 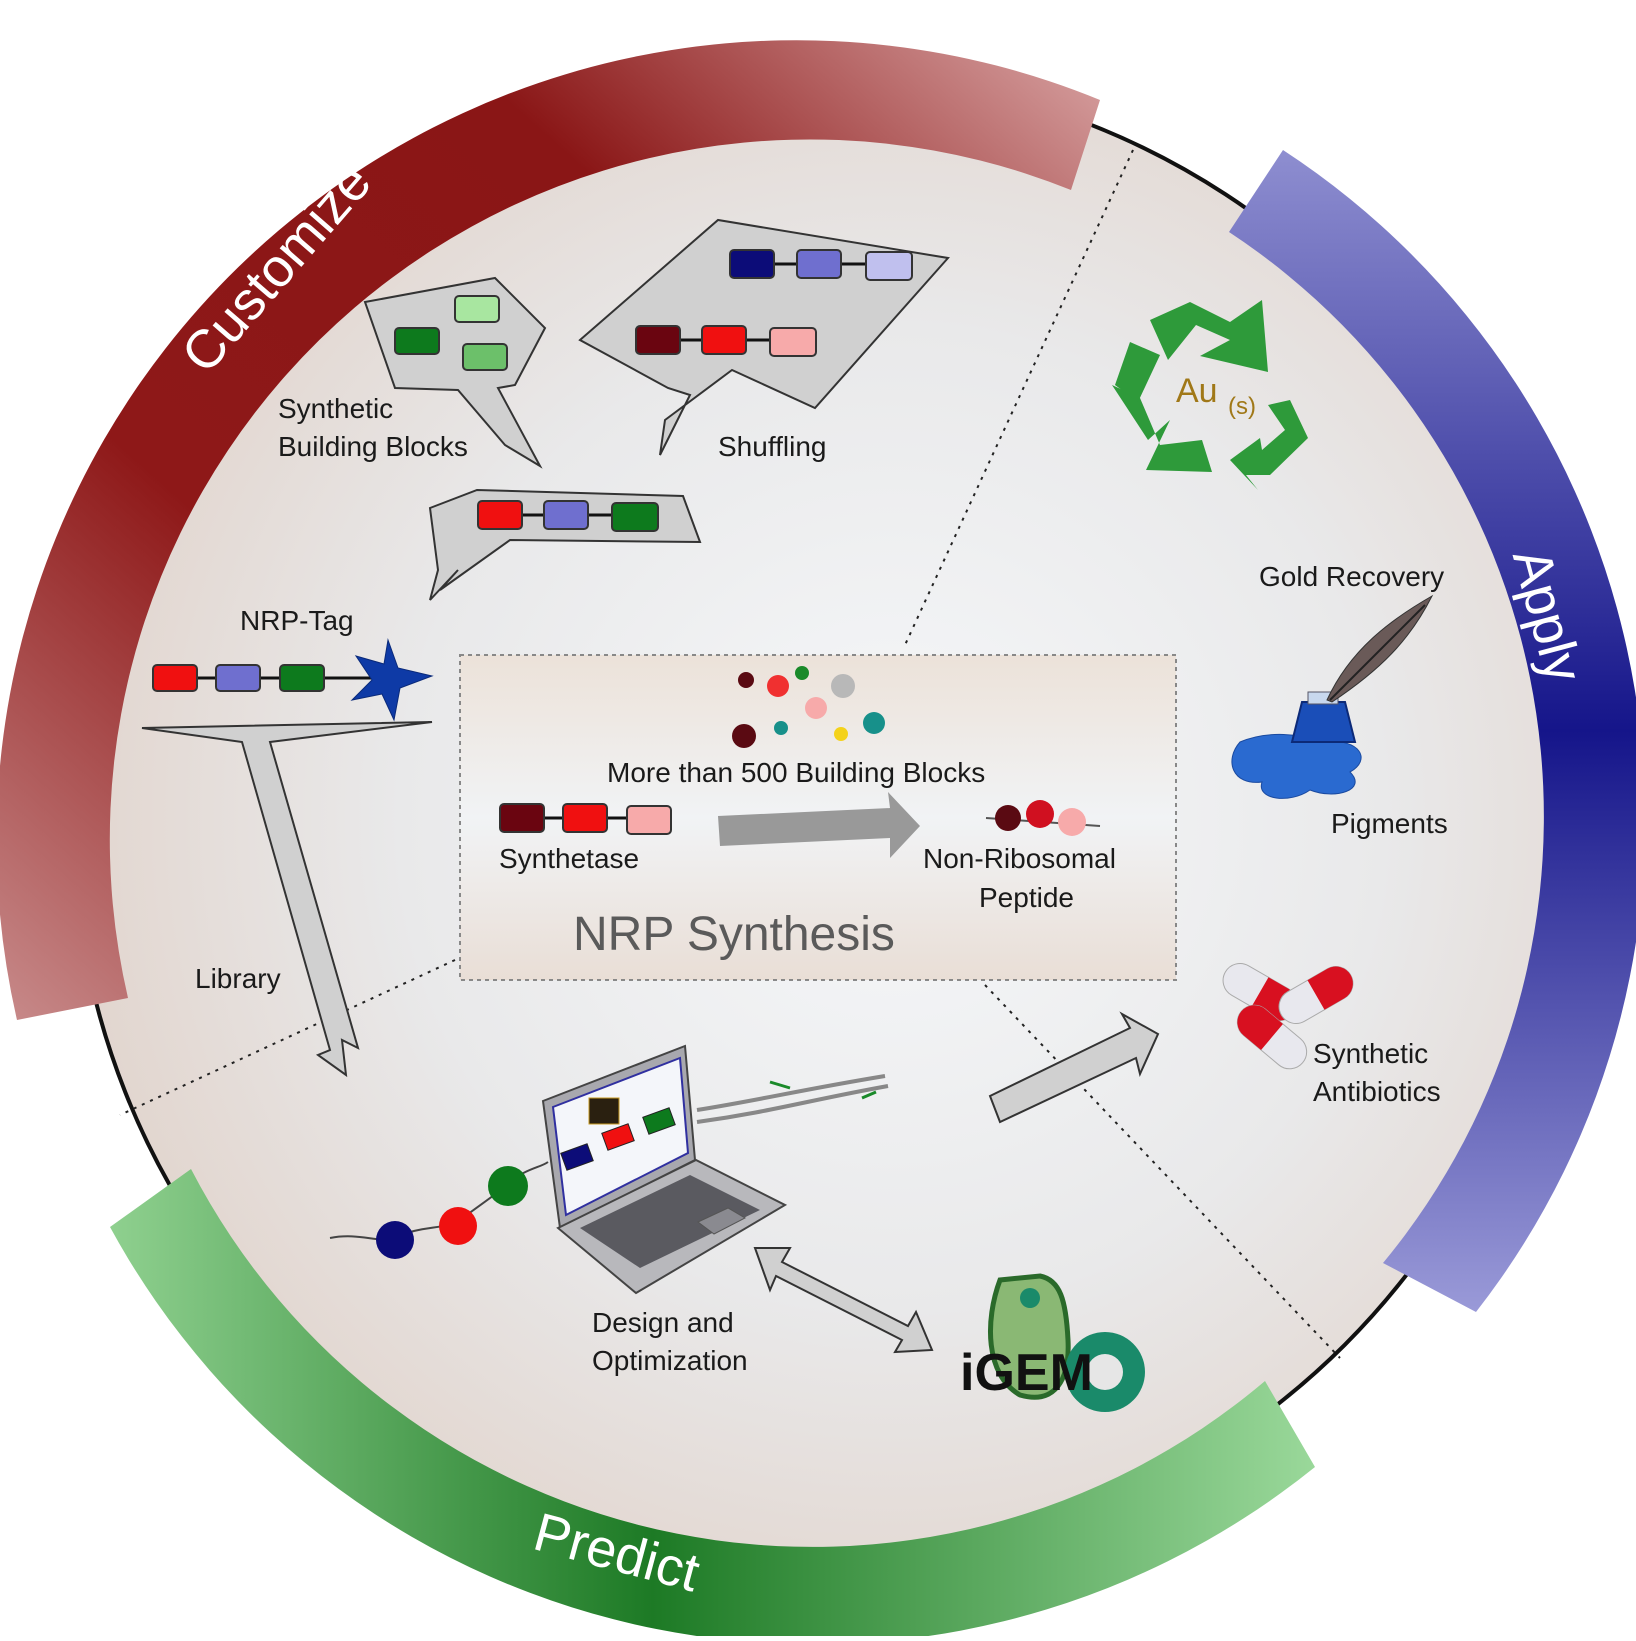 I want to click on block-periwinkle, so click(x=819, y=264).